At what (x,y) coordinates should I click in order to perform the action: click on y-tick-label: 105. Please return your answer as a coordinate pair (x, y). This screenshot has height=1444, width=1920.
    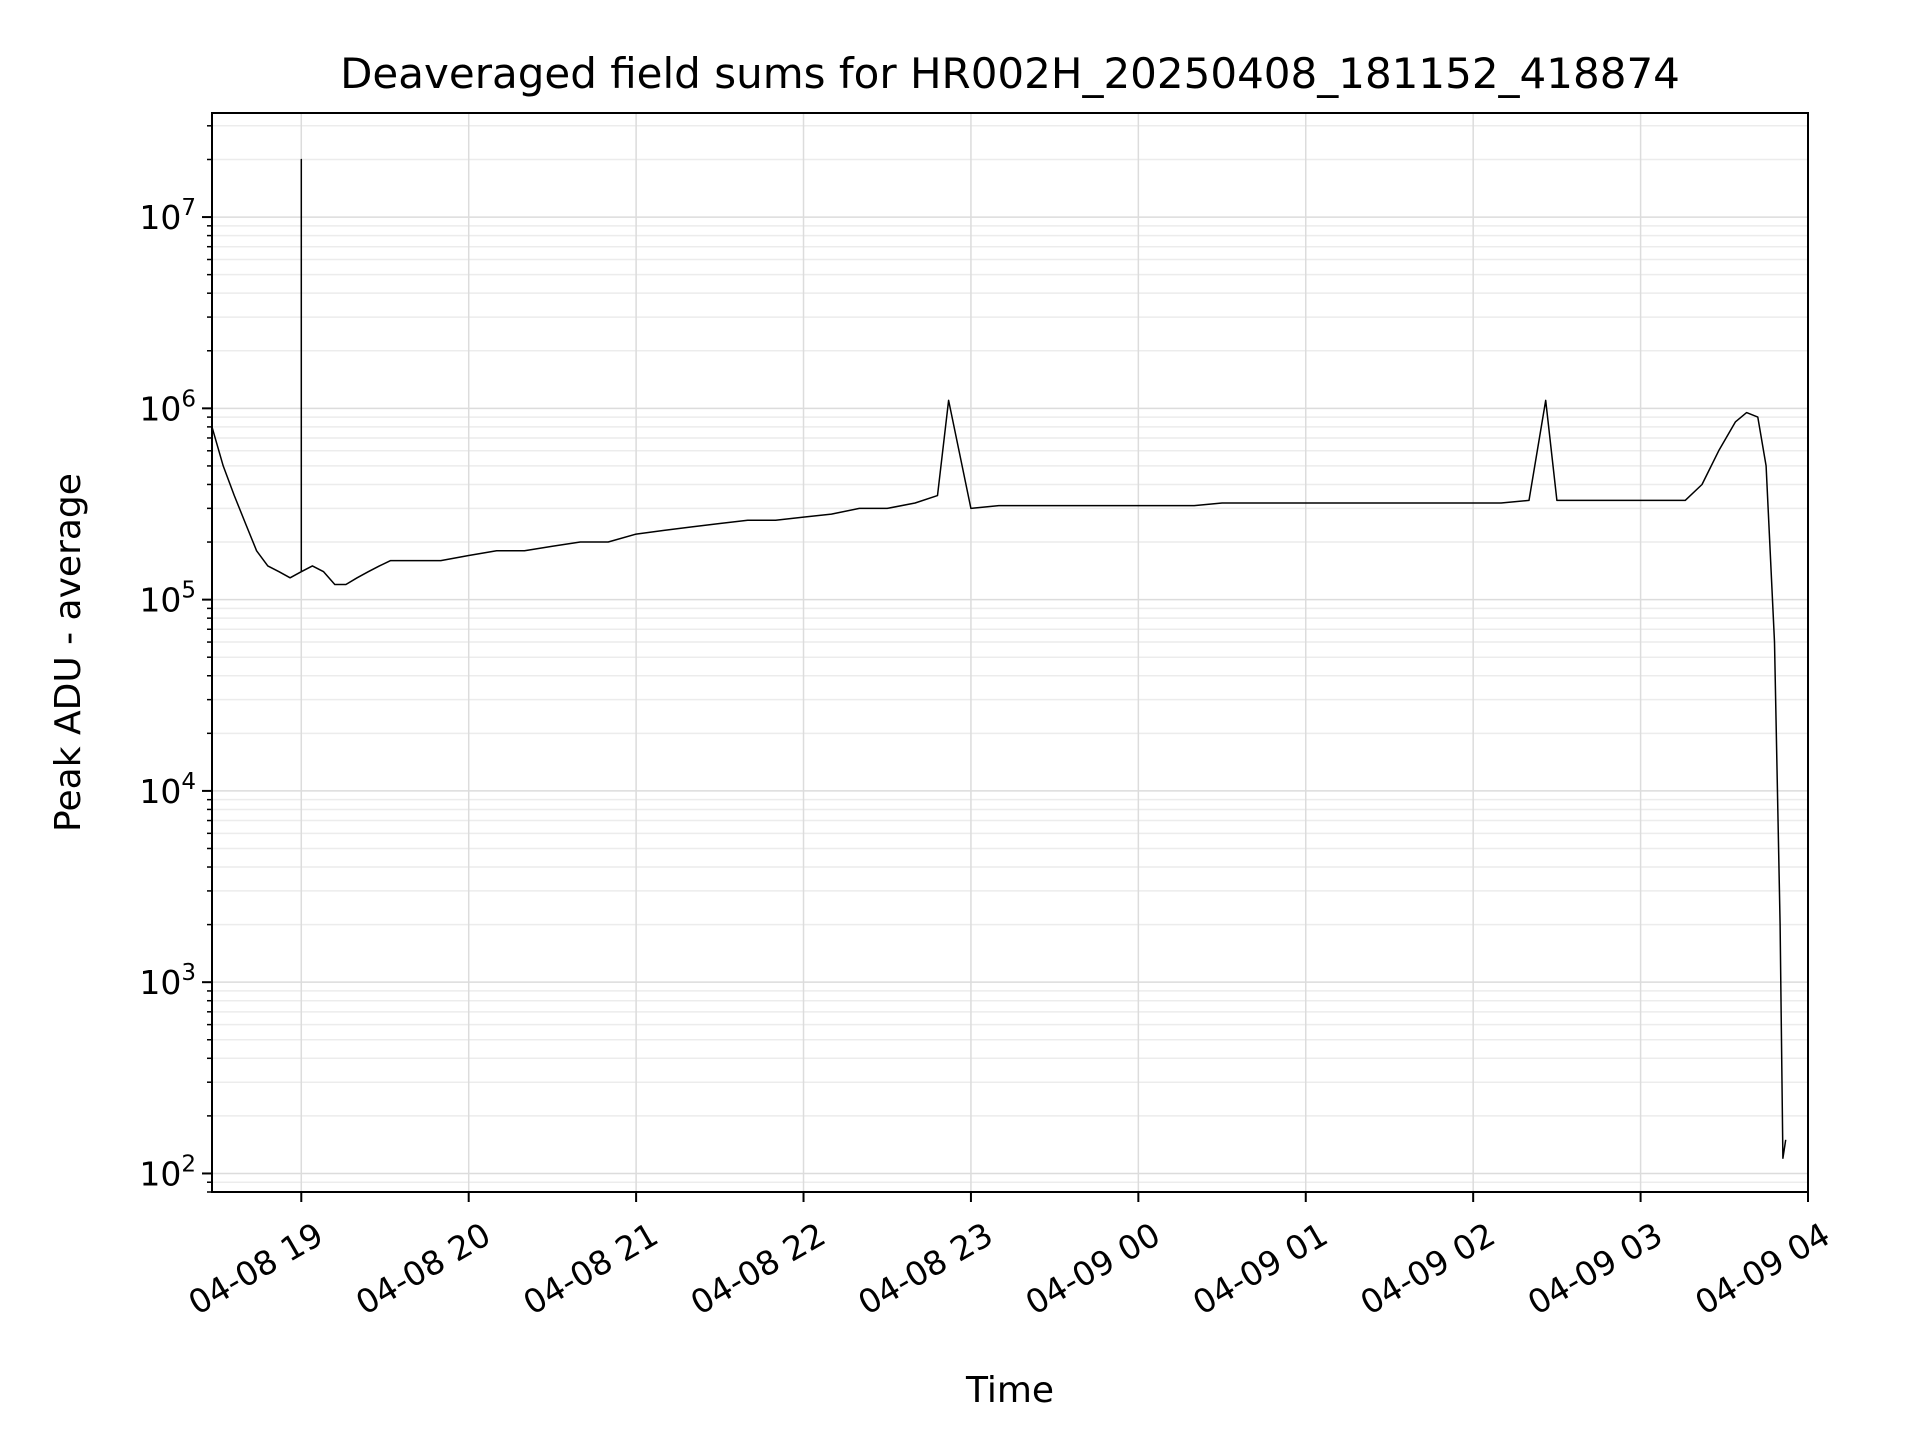
    Looking at the image, I should click on (167, 599).